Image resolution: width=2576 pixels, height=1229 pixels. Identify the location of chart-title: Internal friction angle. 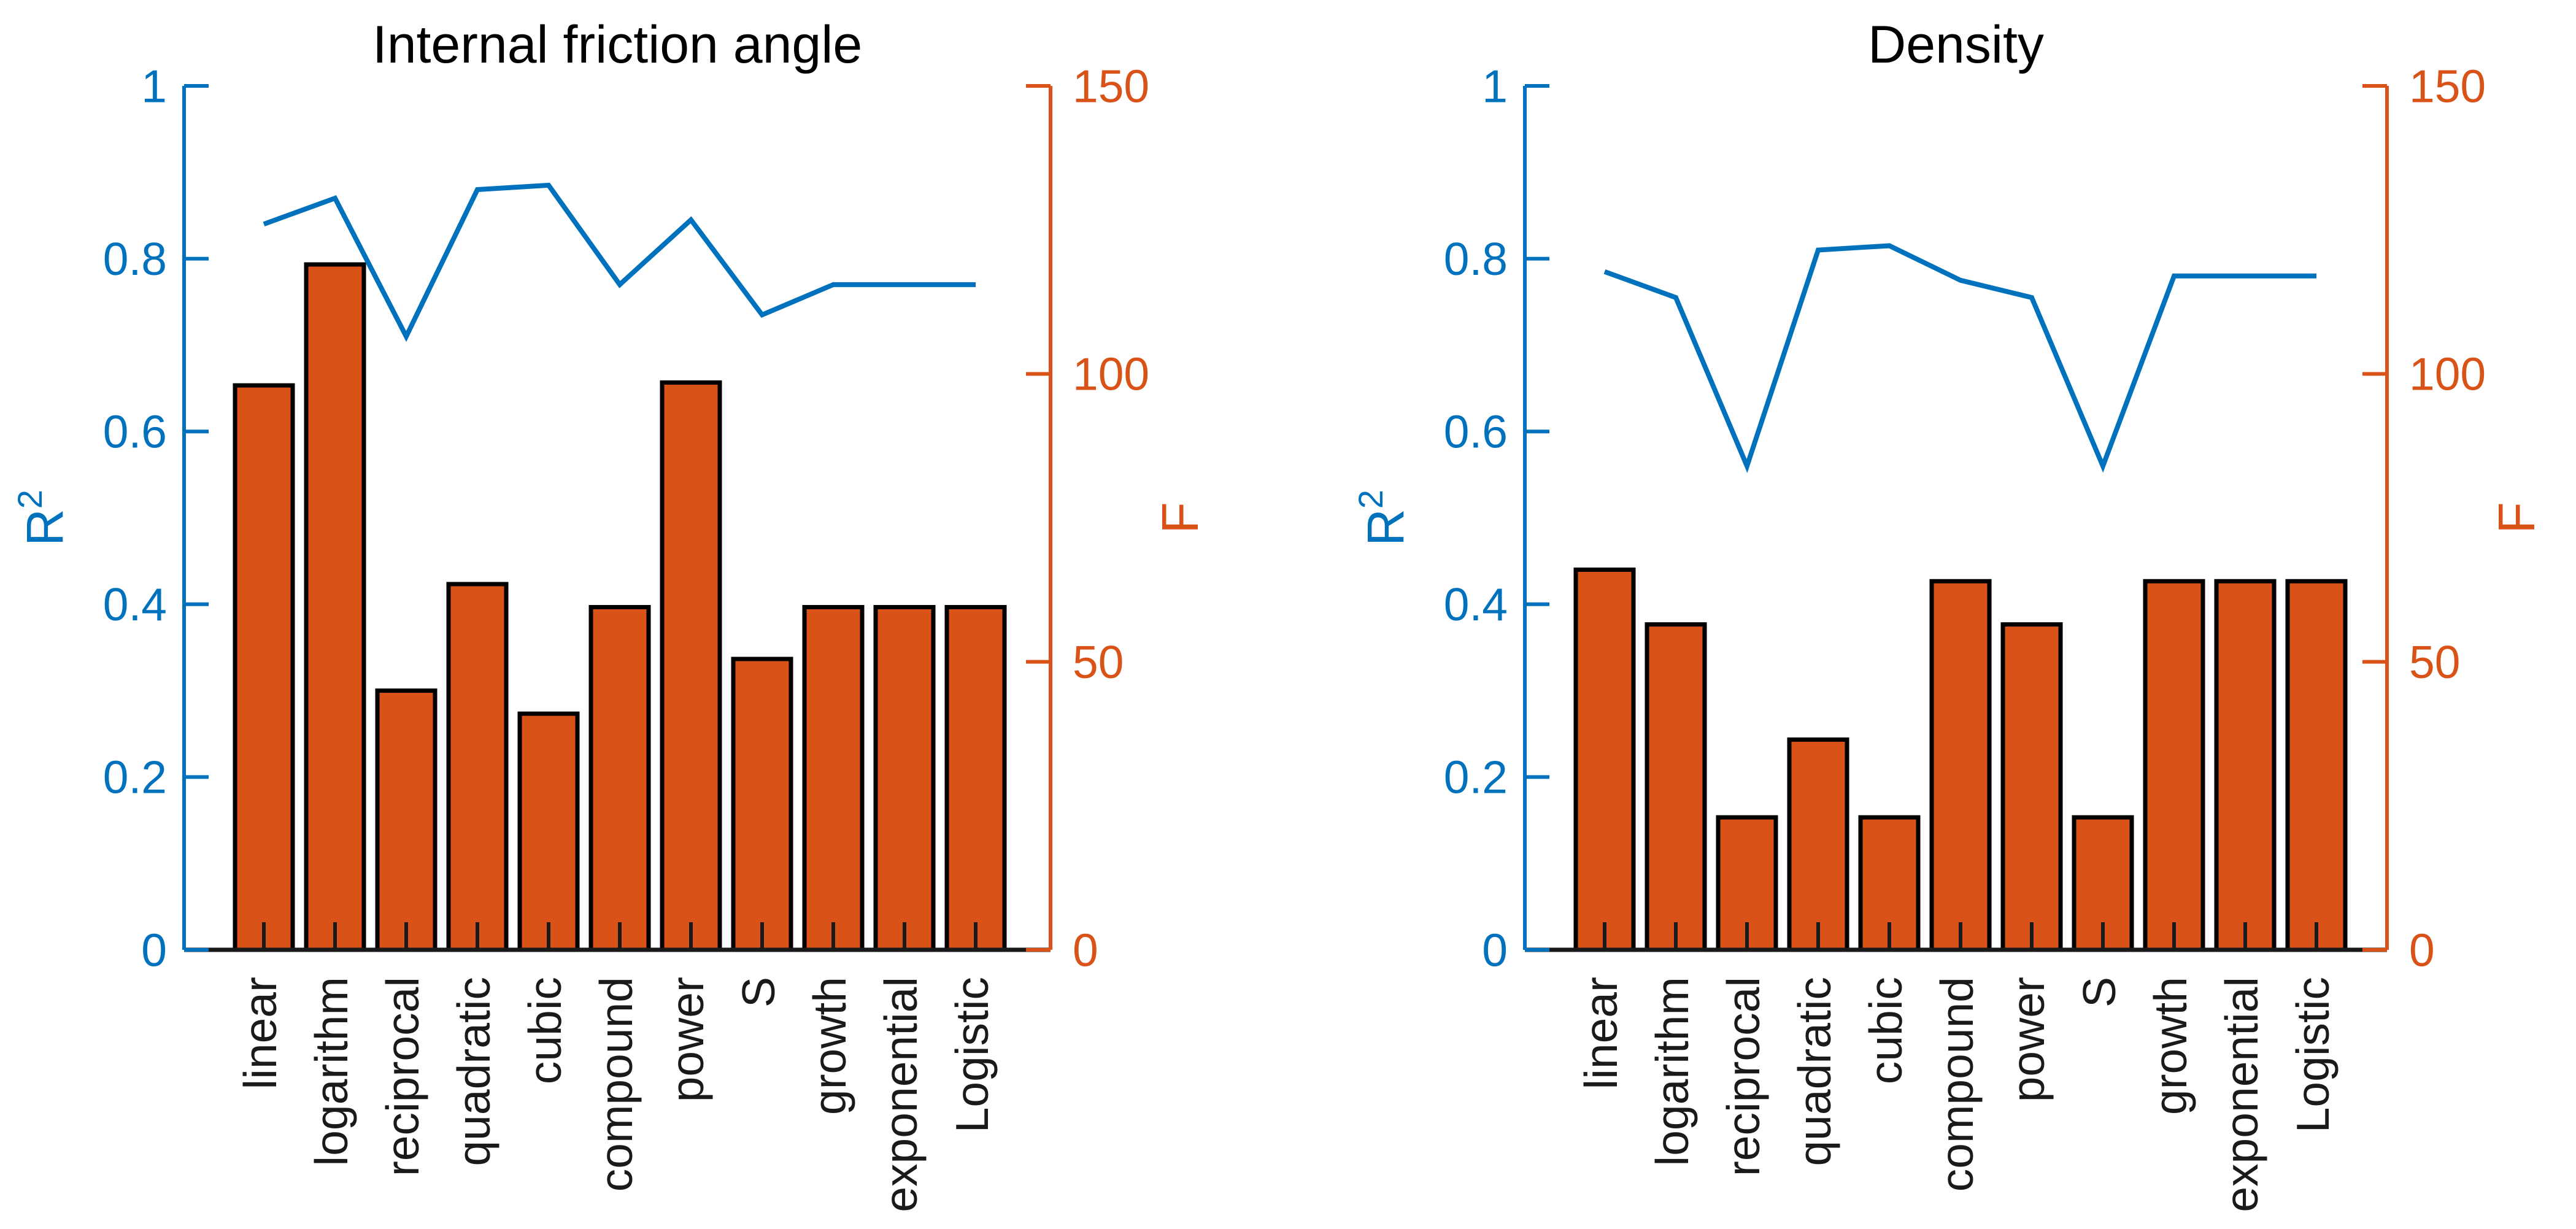
(617, 45).